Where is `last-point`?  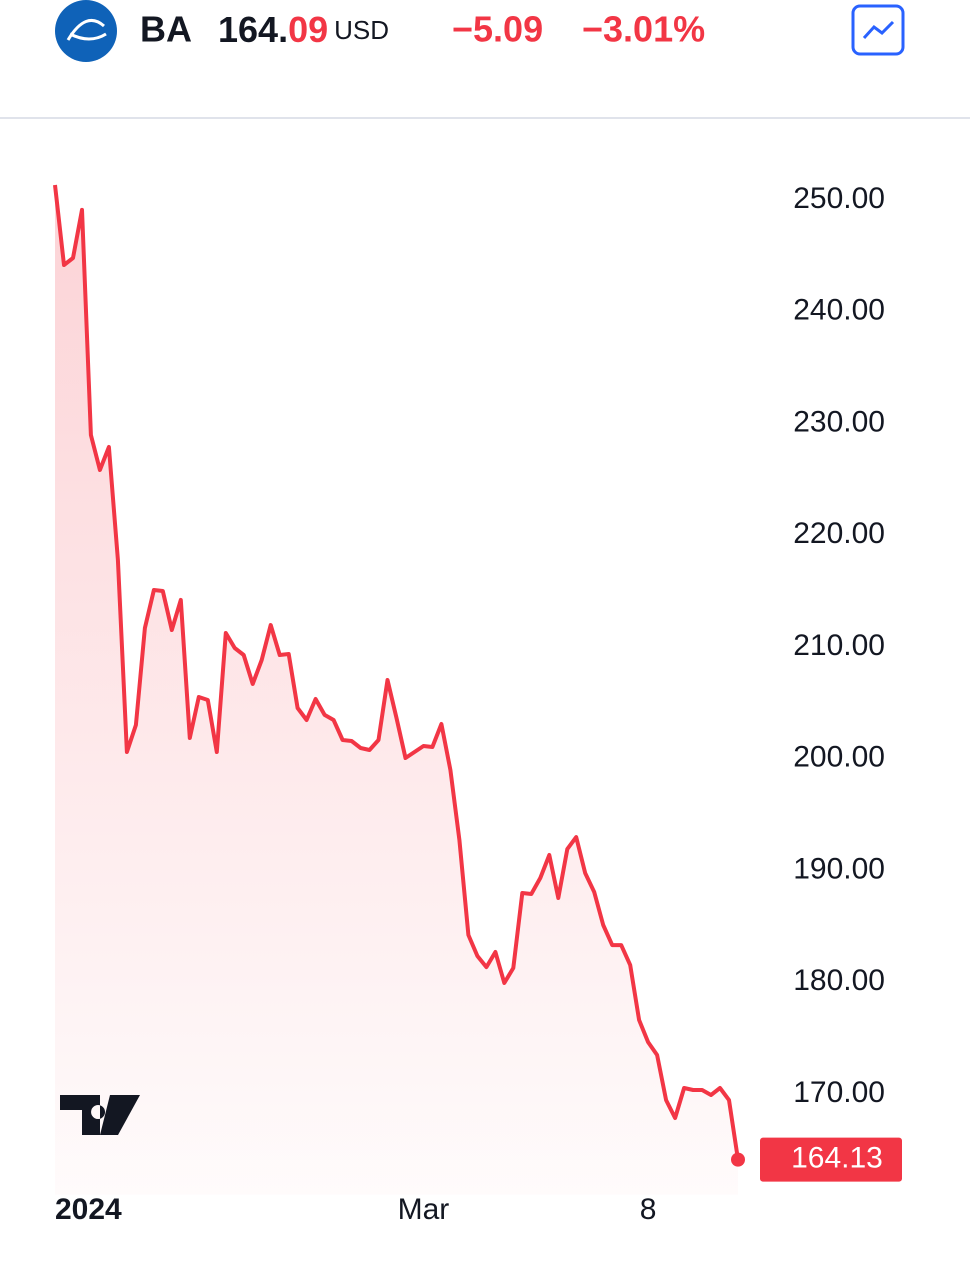
last-point is located at coordinates (738, 1159).